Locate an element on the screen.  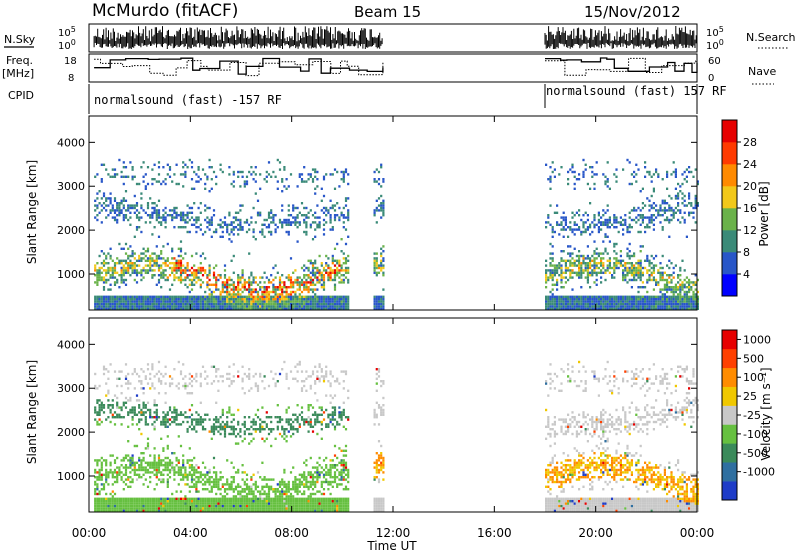
colorbar-tick-label: 4 is located at coordinates (746, 274).